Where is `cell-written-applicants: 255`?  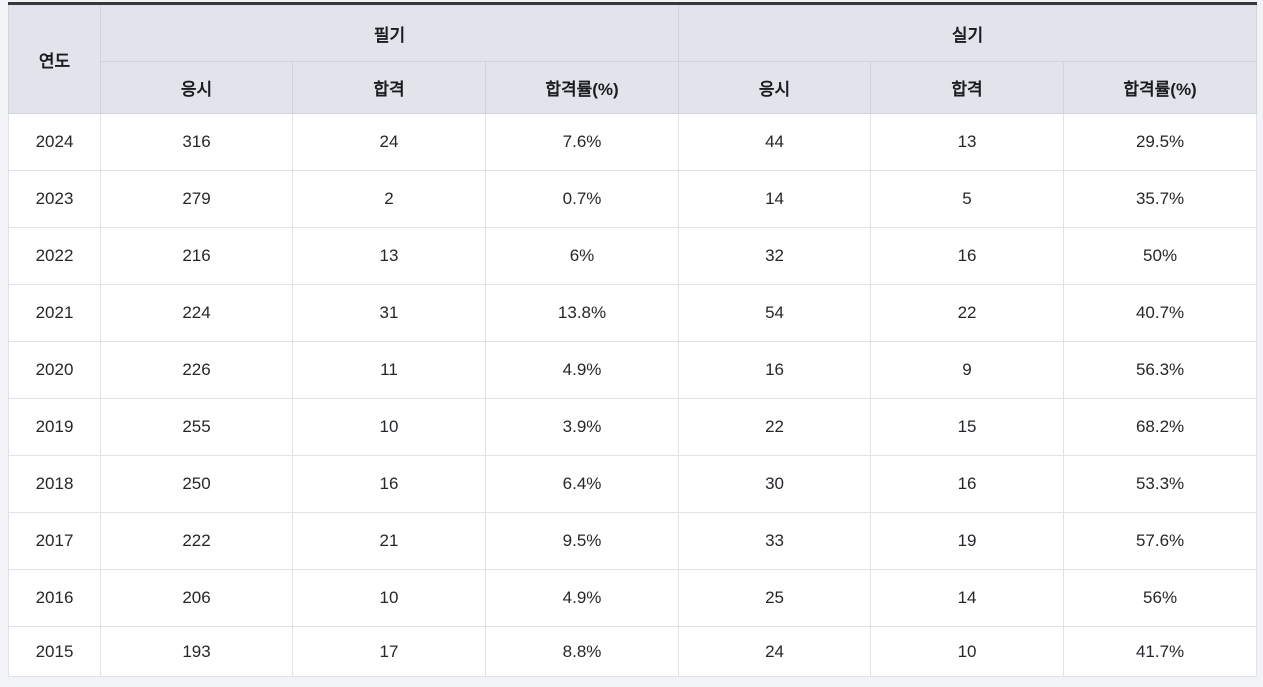 cell-written-applicants: 255 is located at coordinates (196, 427).